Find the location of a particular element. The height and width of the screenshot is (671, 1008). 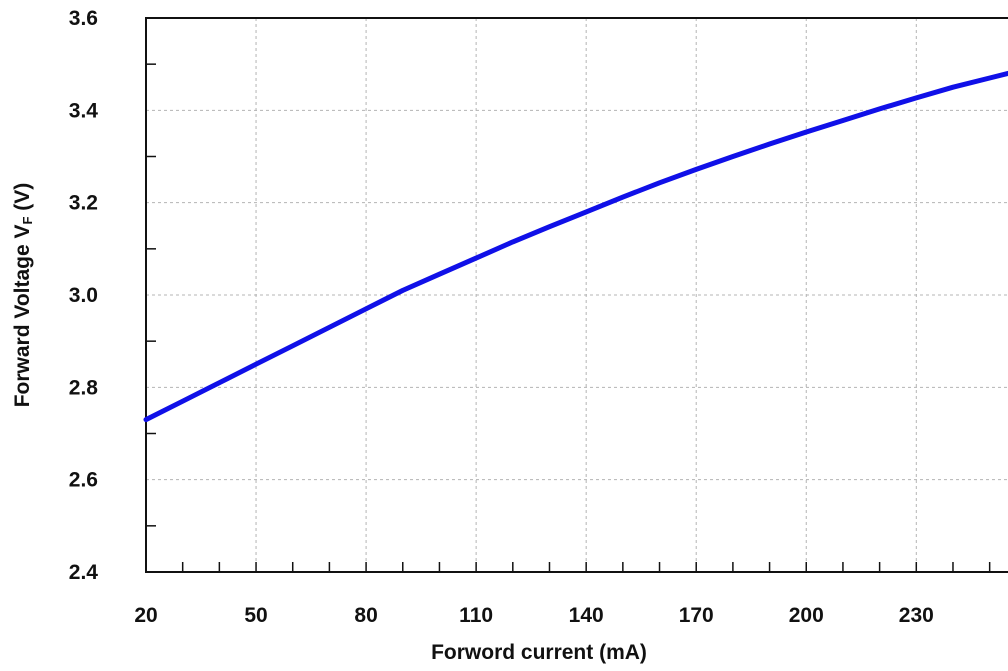

y-axis-title-subscript: F is located at coordinates (27, 220).